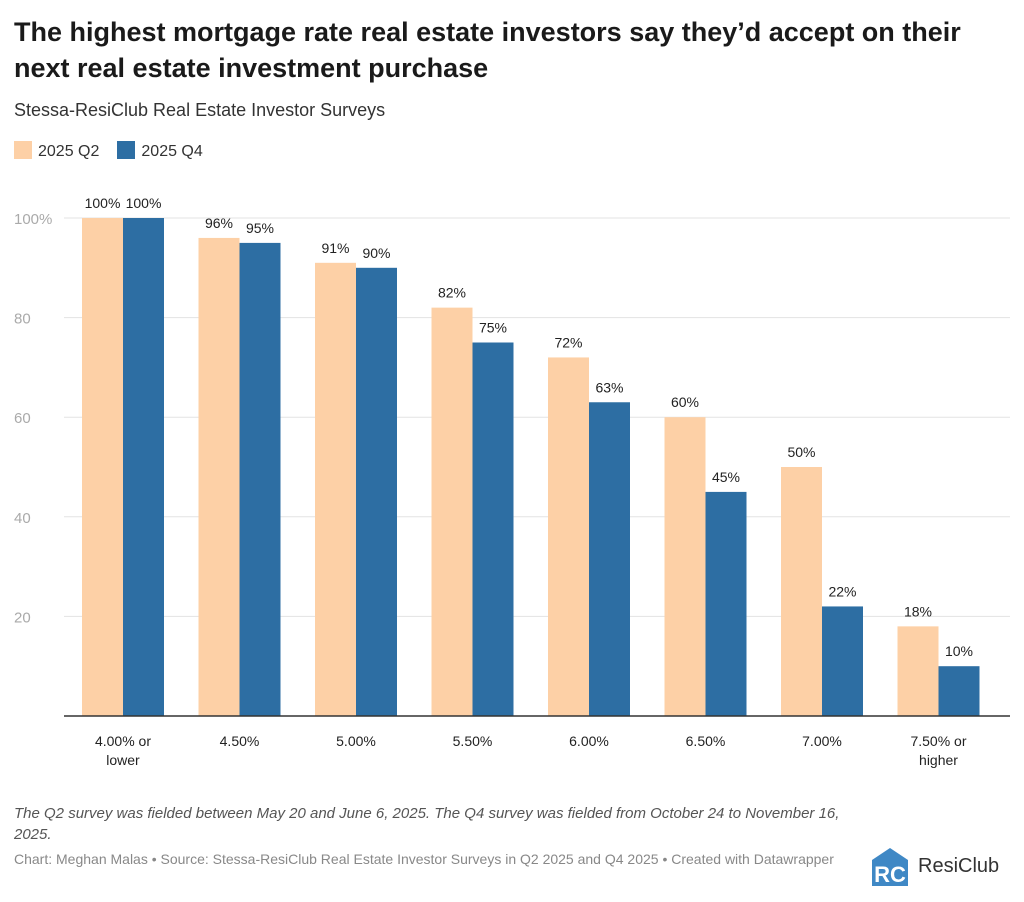 Image resolution: width=1024 pixels, height=902 pixels. What do you see at coordinates (918, 611) in the screenshot?
I see `data-label: 18%` at bounding box center [918, 611].